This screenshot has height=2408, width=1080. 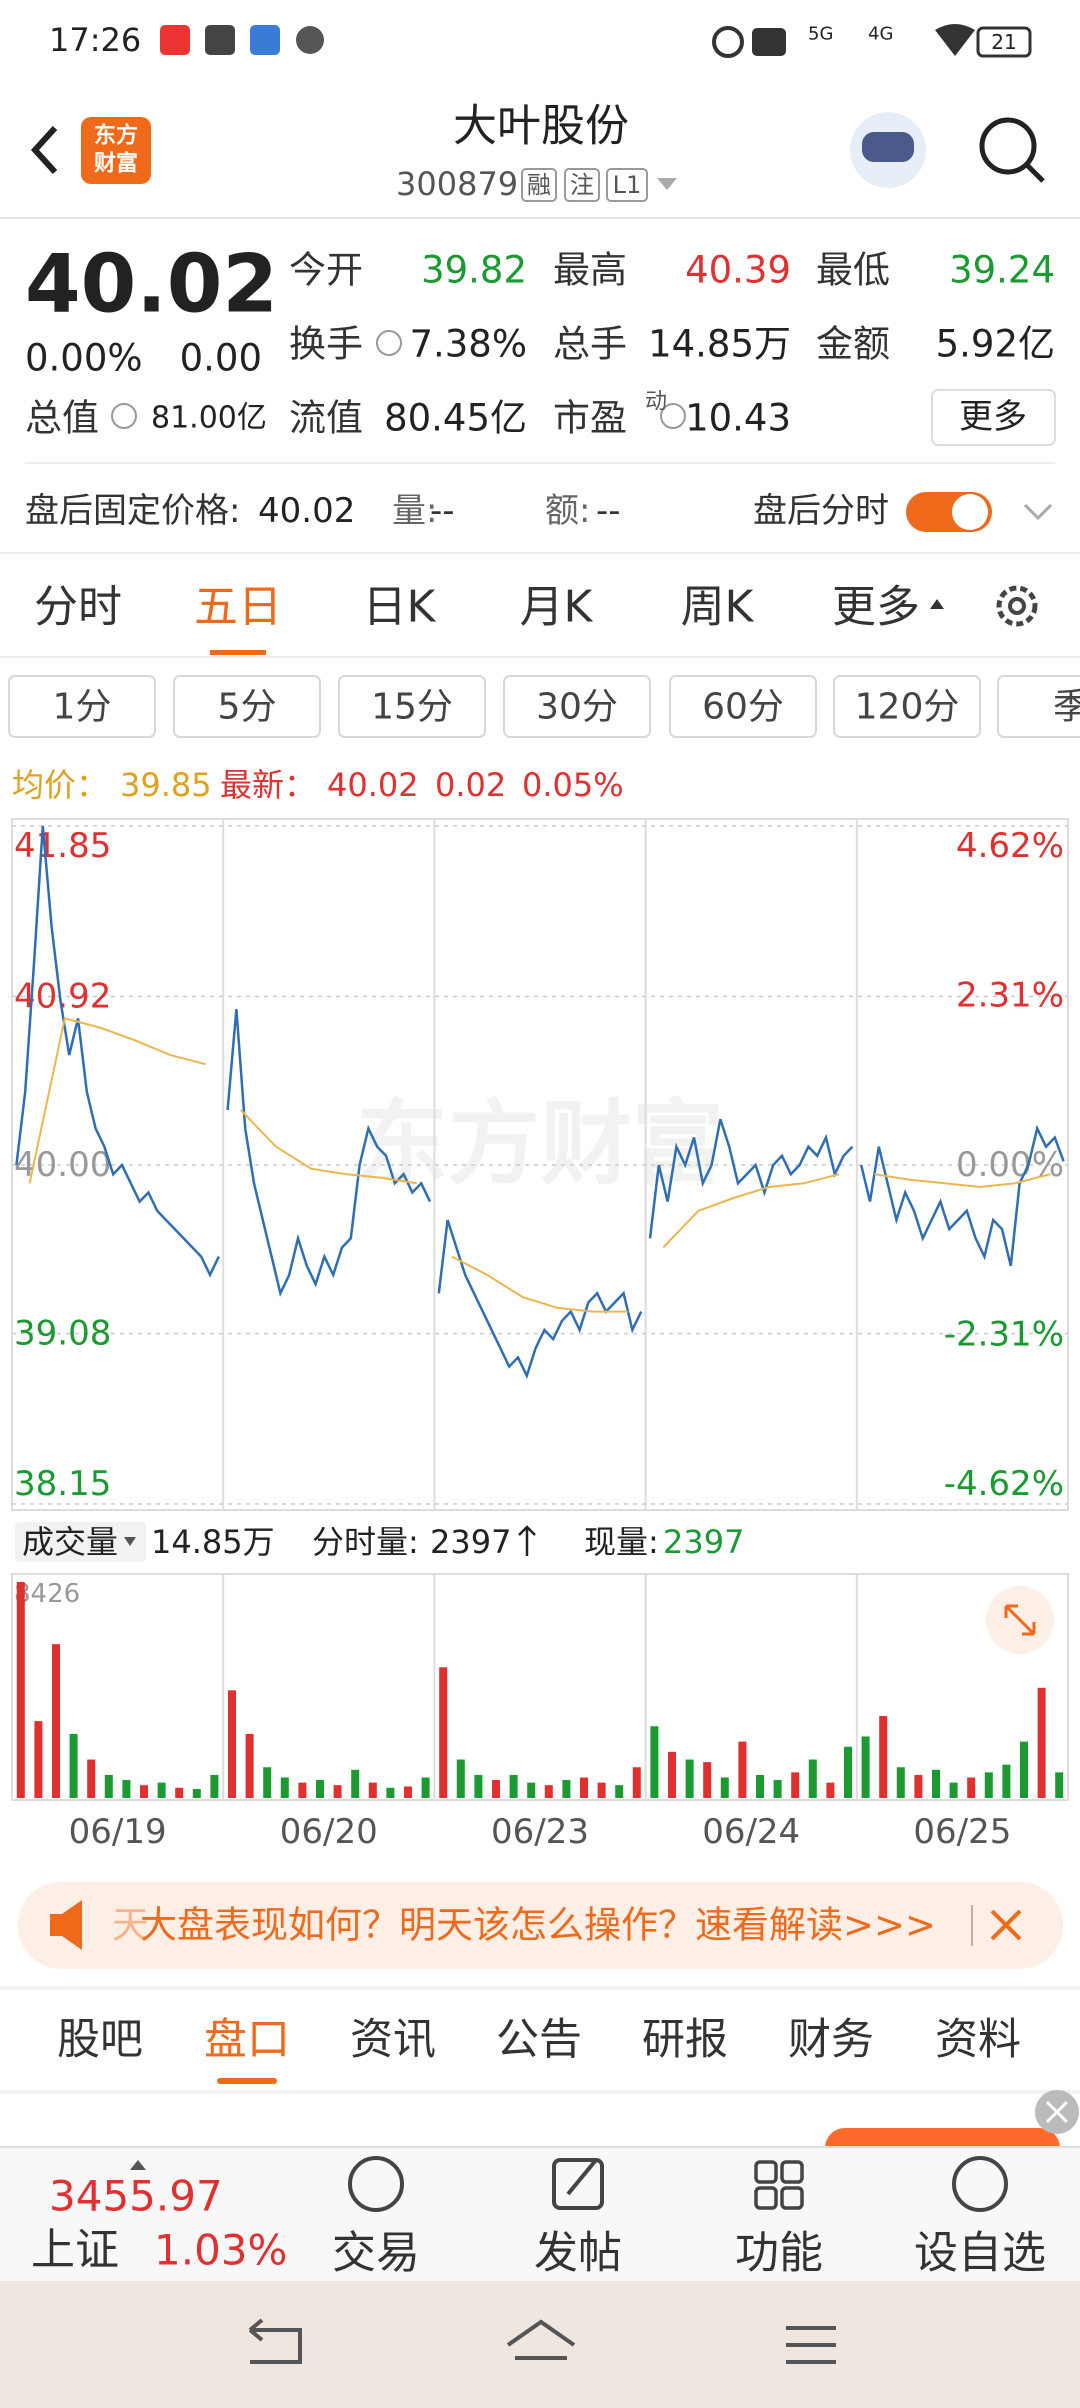 I want to click on x-tick-label: 06/23, so click(x=540, y=1832).